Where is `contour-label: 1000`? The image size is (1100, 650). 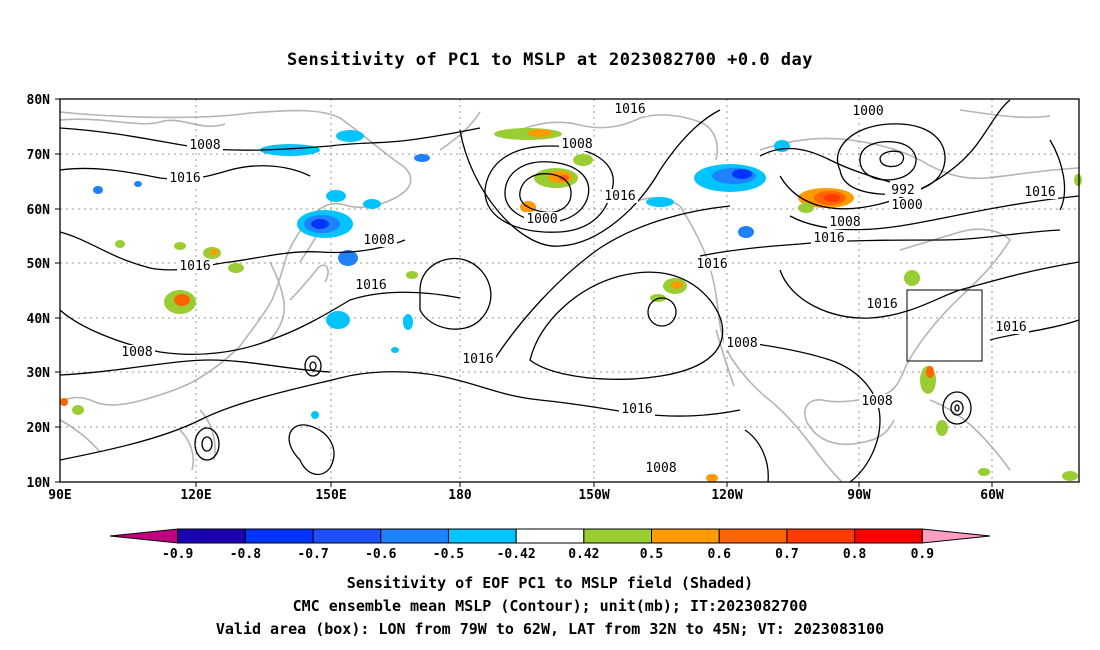
contour-label: 1000 is located at coordinates (906, 205).